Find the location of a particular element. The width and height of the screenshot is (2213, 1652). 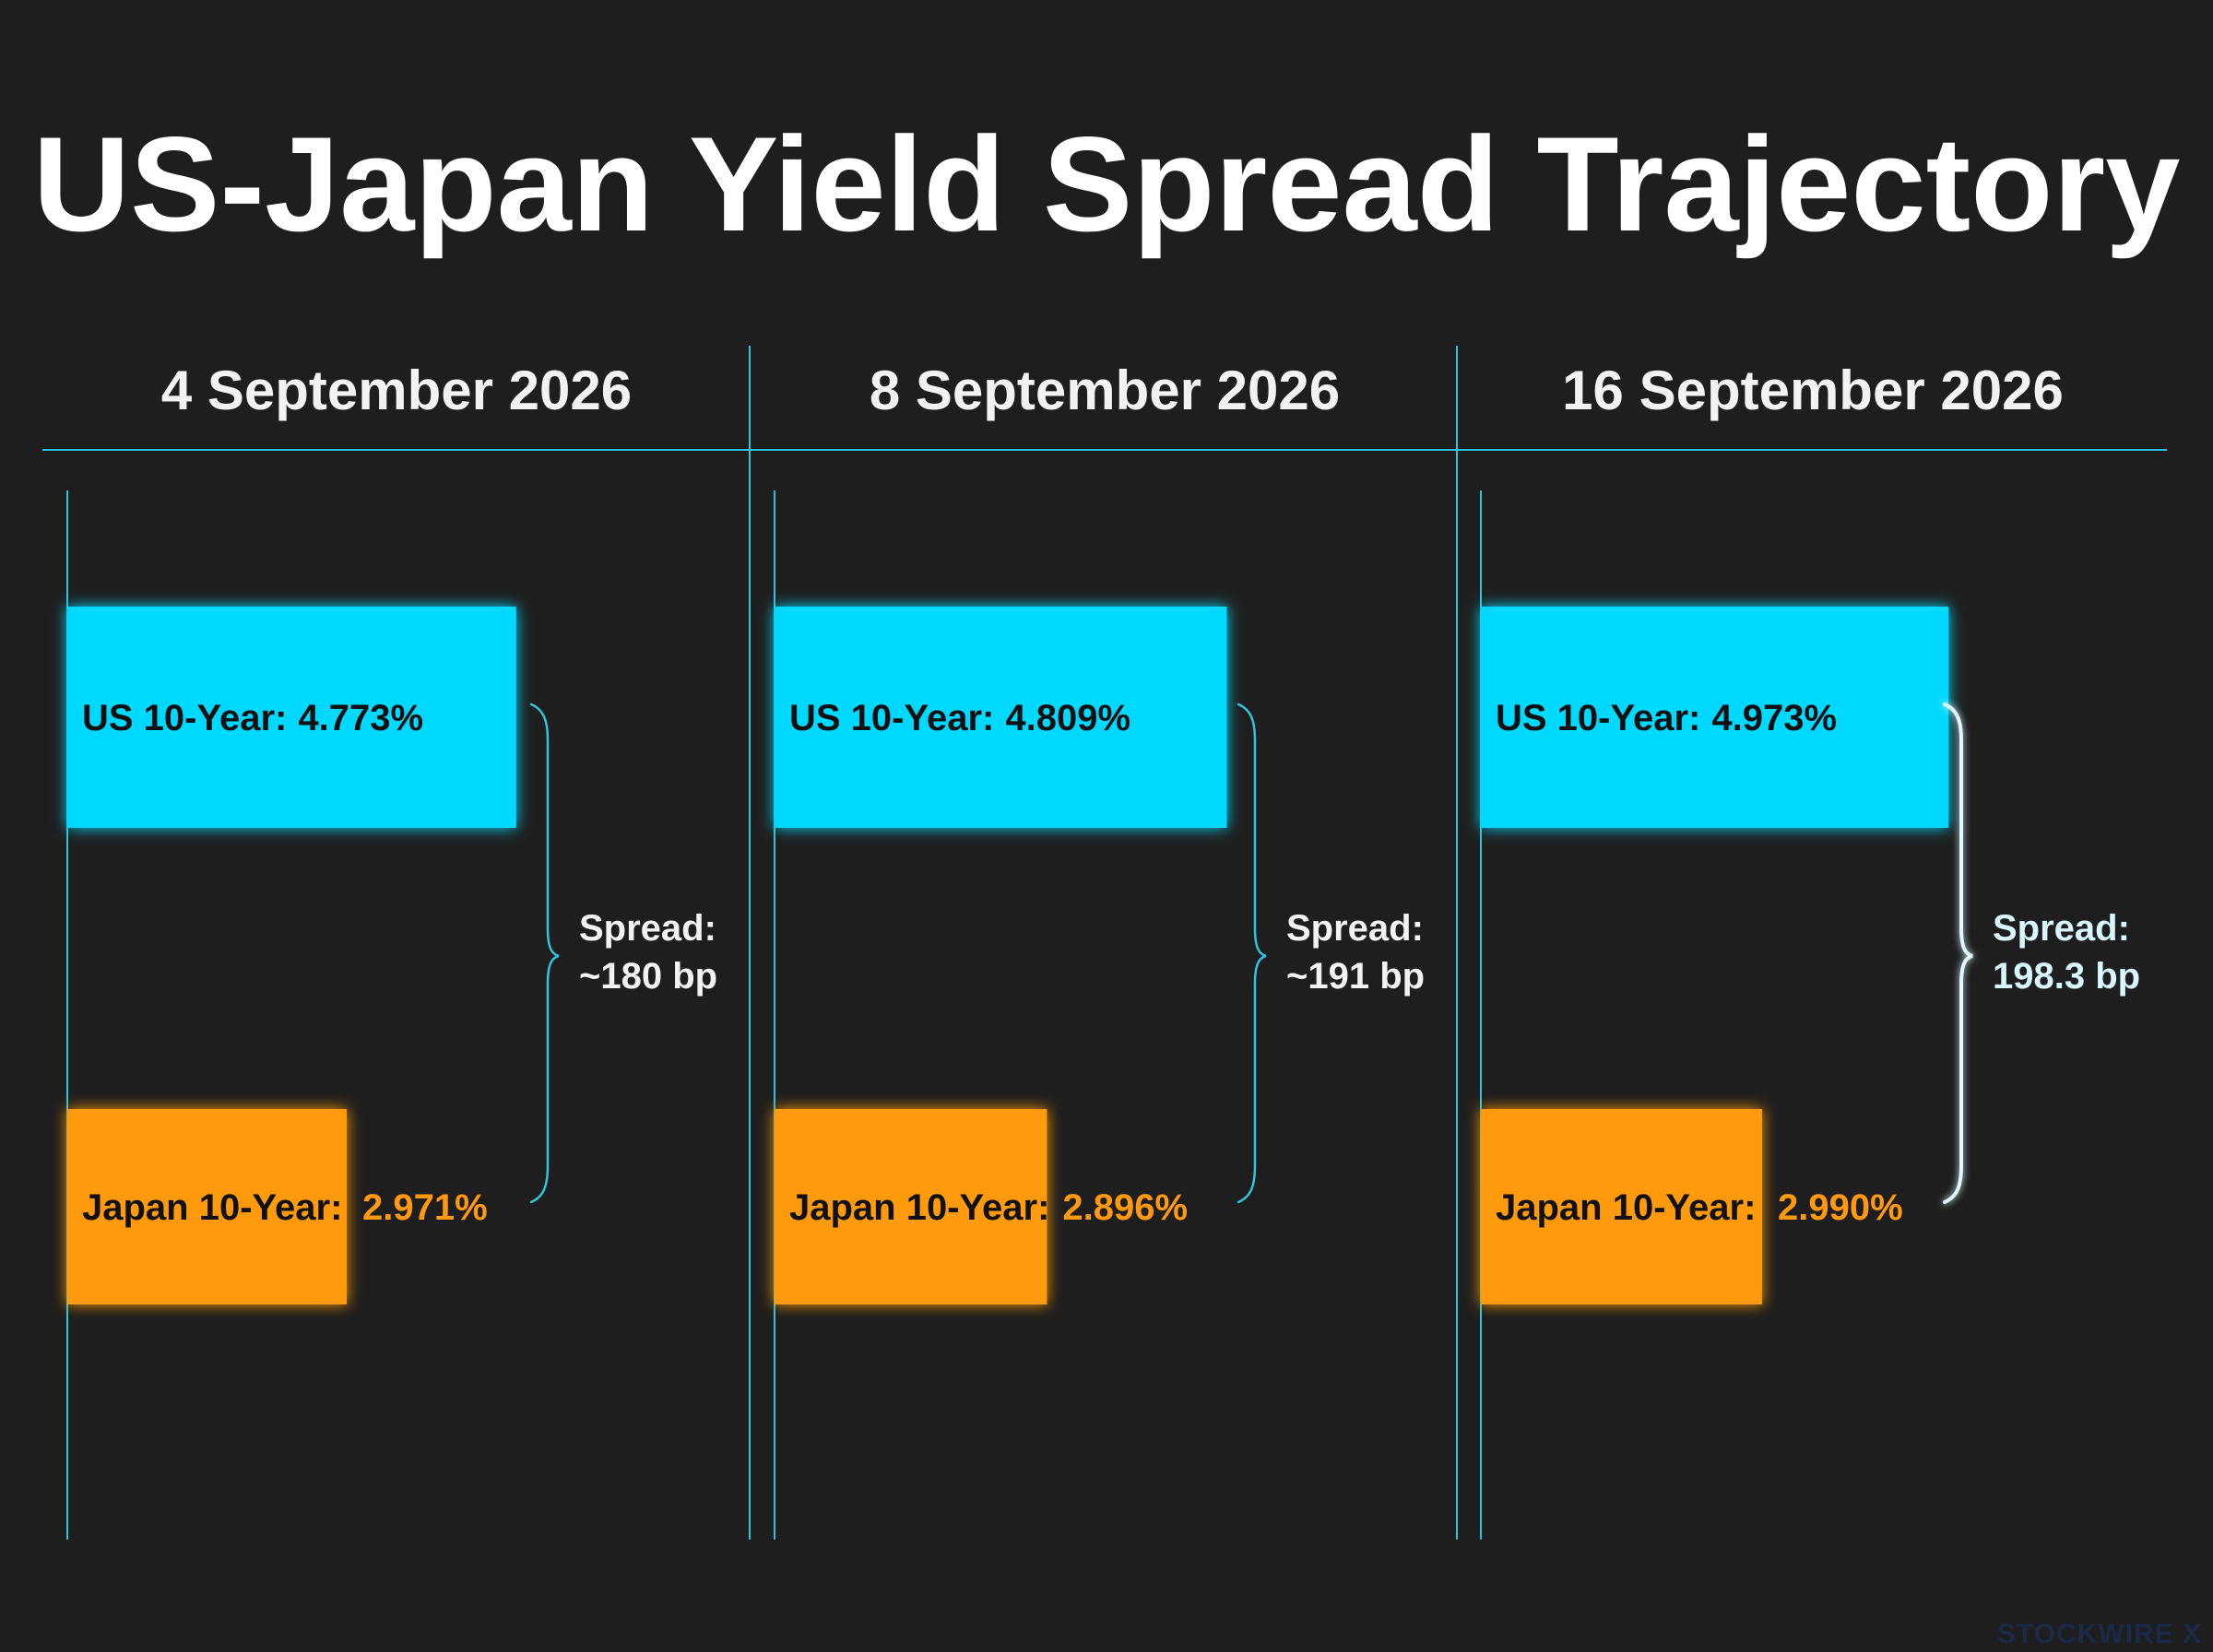

spread-value: ~180 bp is located at coordinates (648, 976).